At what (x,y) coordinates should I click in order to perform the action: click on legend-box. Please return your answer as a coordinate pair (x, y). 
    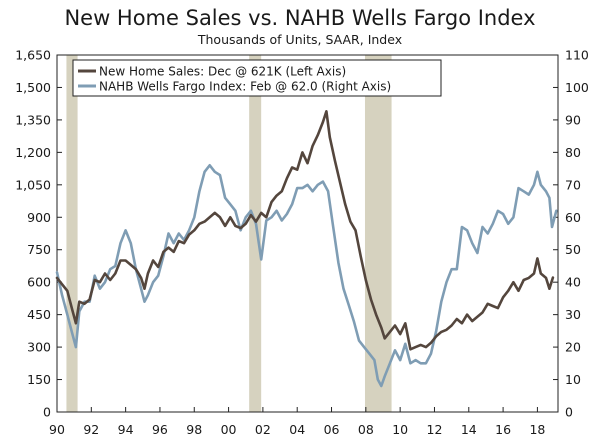
    Looking at the image, I should click on (257, 78).